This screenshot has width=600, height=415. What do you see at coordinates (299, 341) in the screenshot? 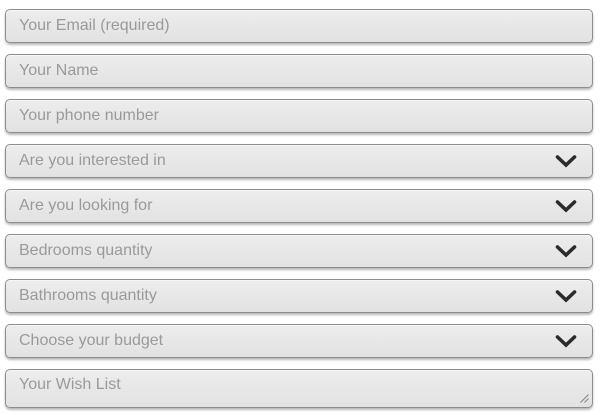
I see `budget-select: Choose your budget` at bounding box center [299, 341].